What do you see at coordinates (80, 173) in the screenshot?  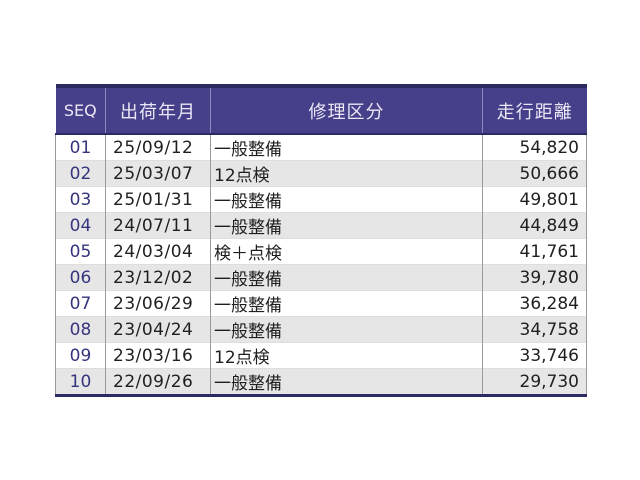 I see `cell-seq: 02` at bounding box center [80, 173].